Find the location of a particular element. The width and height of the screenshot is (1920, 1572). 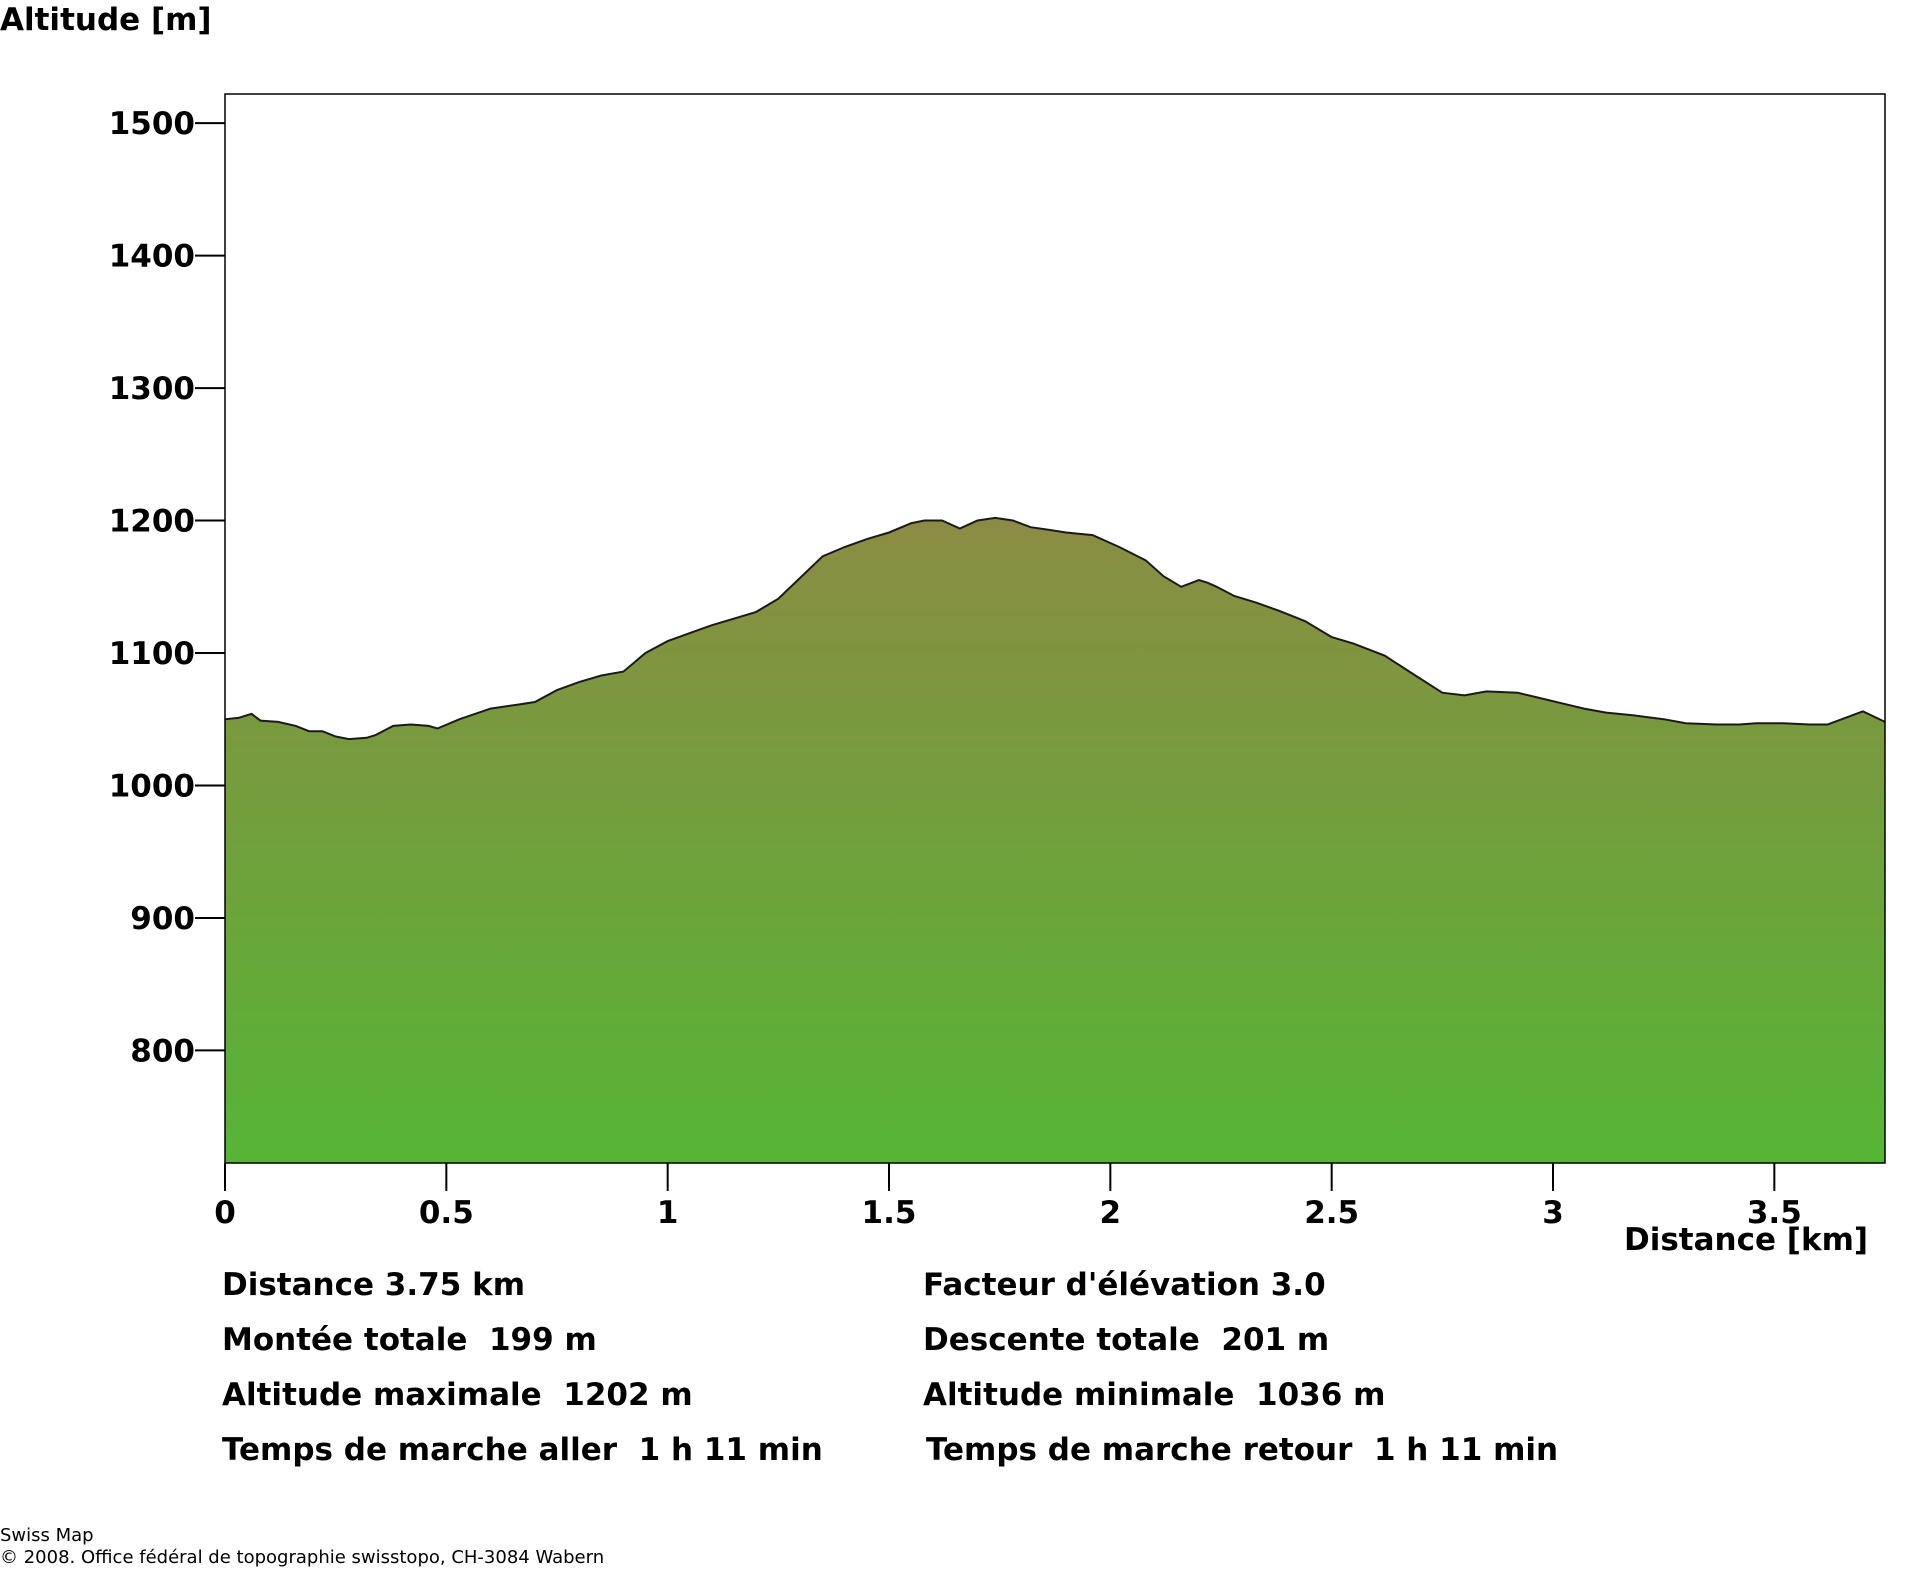

footer-brand: Swiss Map is located at coordinates (47, 1535).